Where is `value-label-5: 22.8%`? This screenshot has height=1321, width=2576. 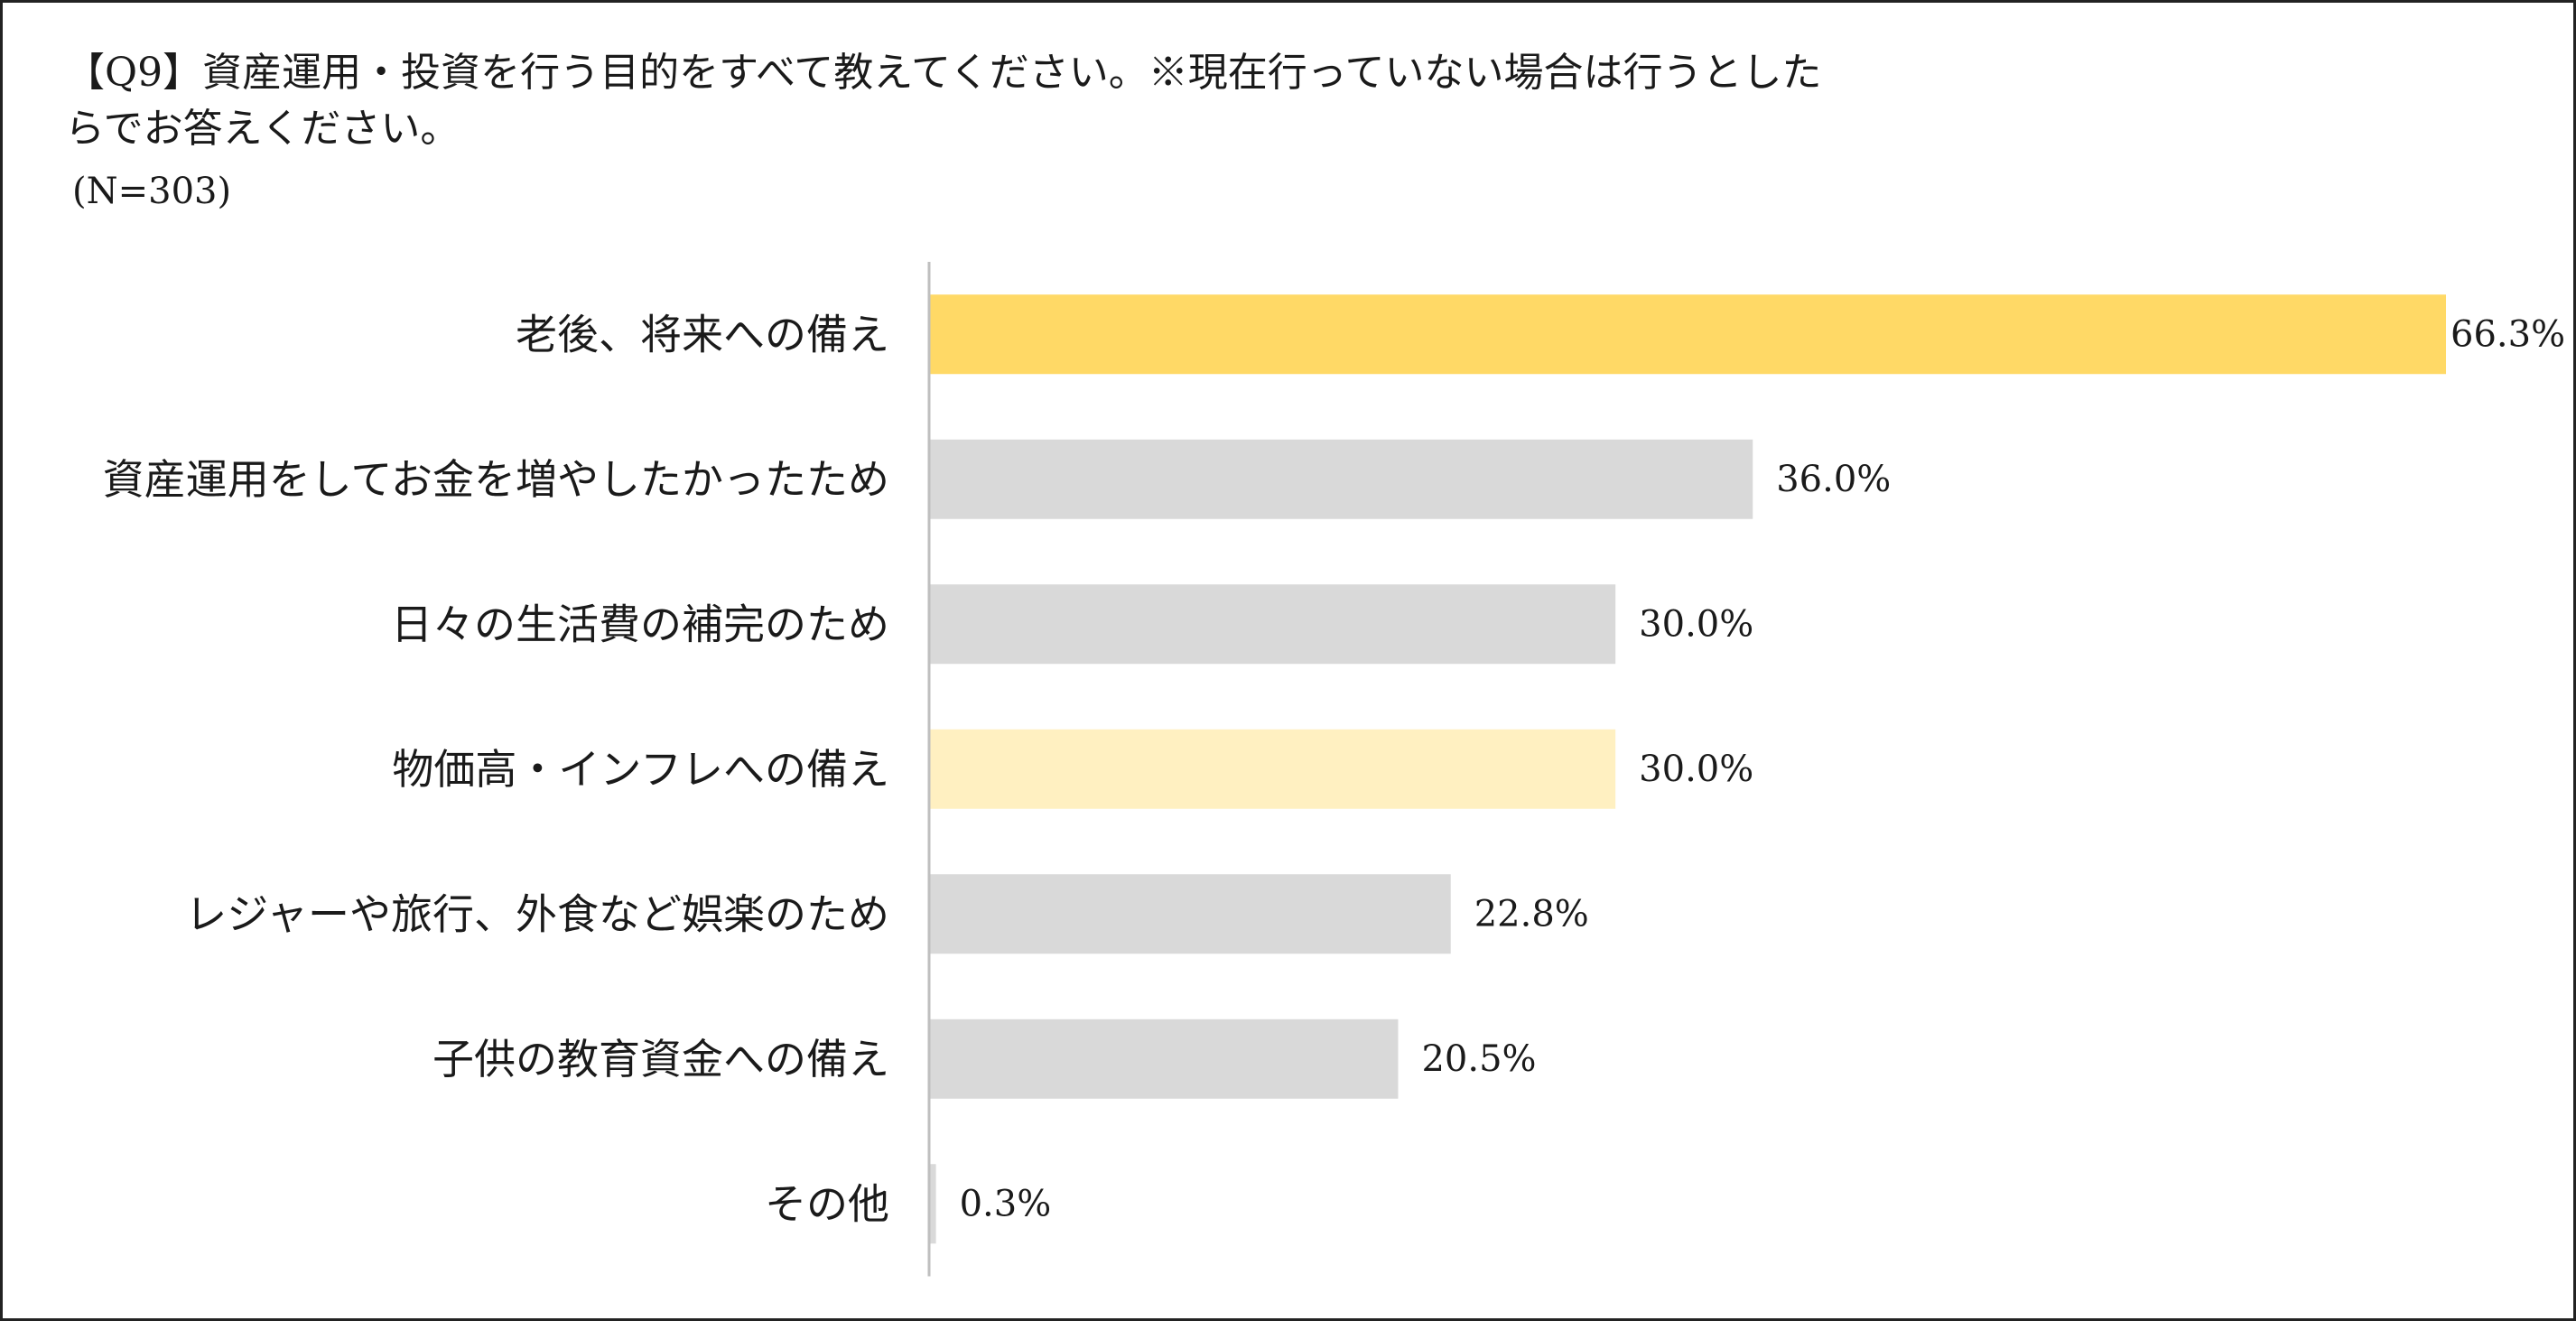
value-label-5: 22.8% is located at coordinates (1531, 914).